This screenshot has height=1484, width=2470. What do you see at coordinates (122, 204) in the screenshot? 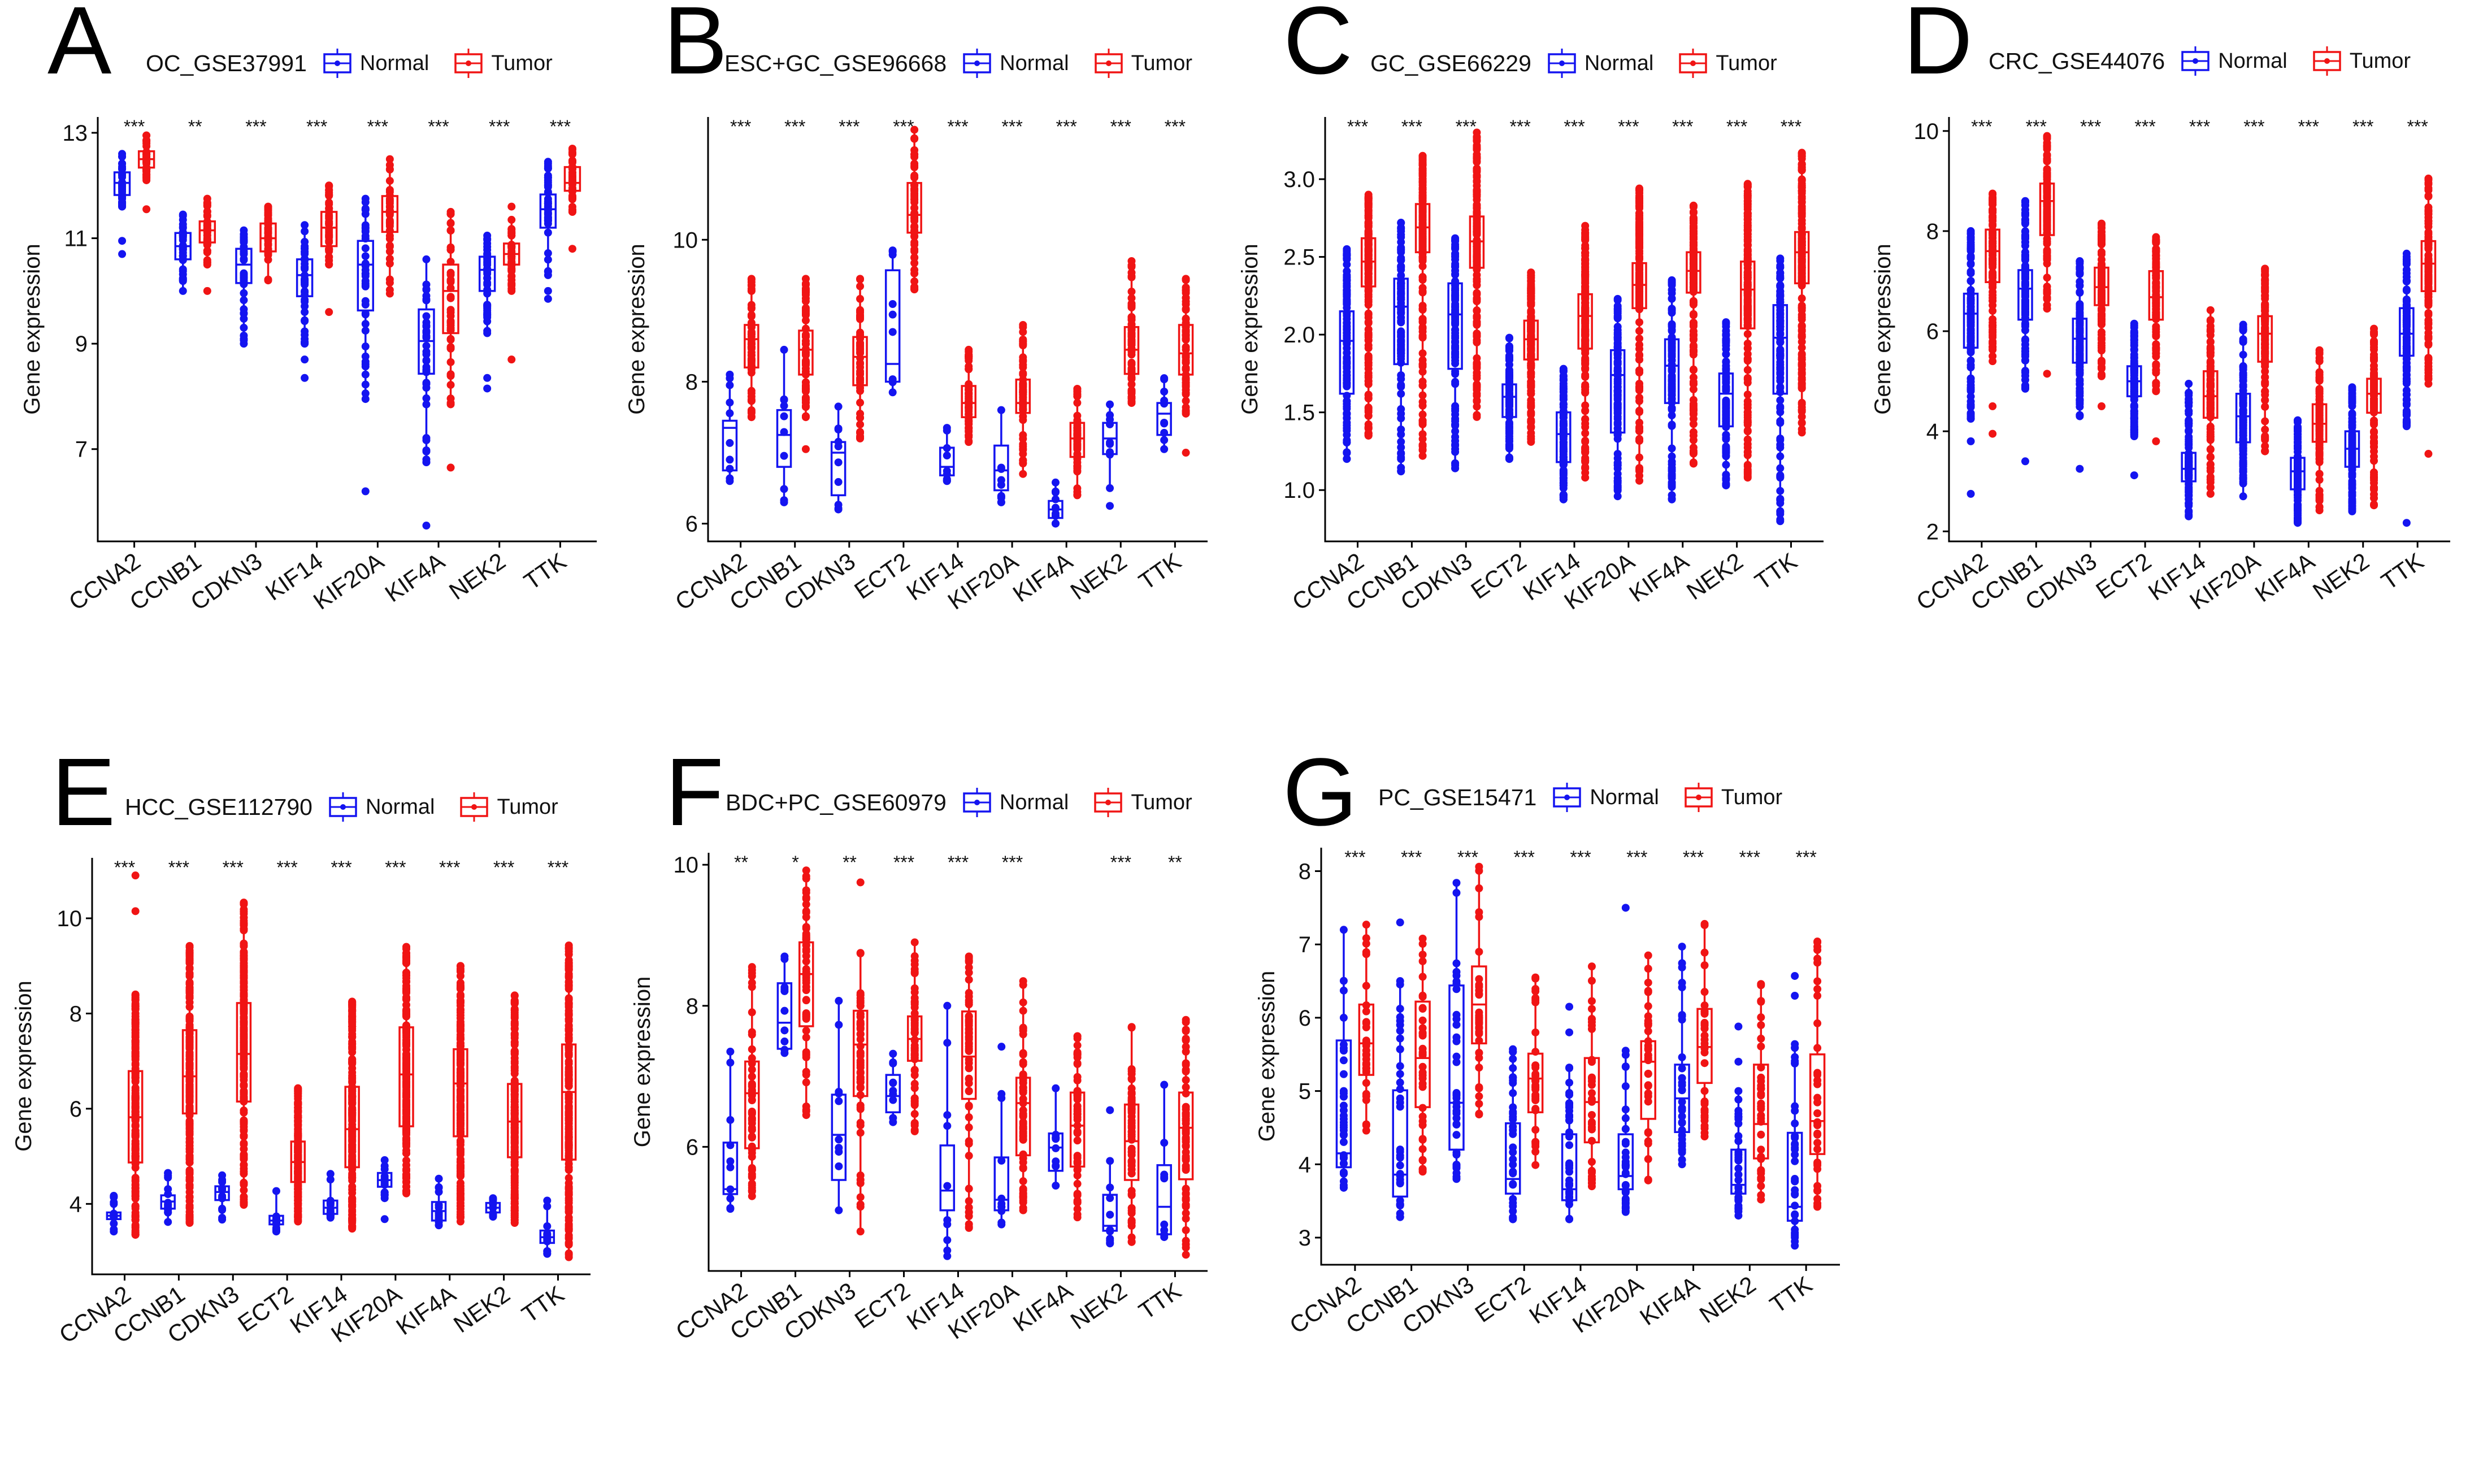
I see `normal-box-ccna2` at bounding box center [122, 204].